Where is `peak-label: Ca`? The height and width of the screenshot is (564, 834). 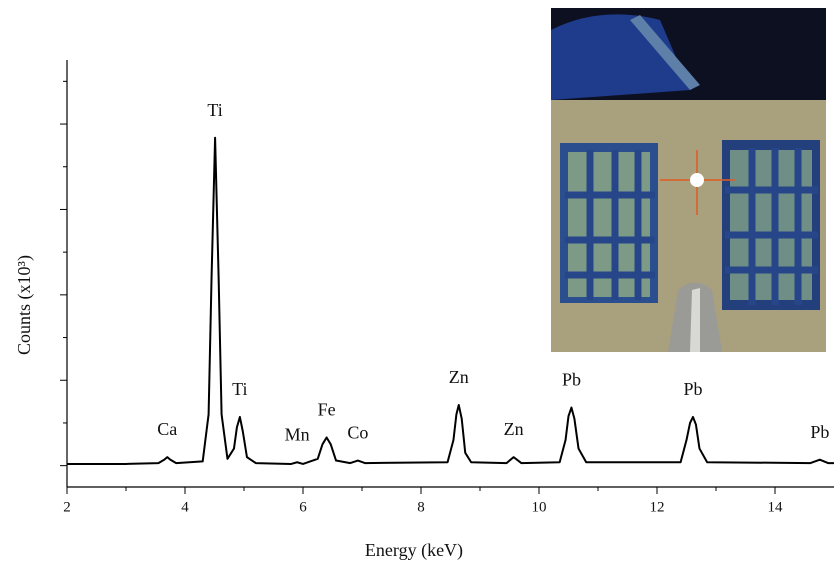
peak-label: Ca is located at coordinates (167, 429).